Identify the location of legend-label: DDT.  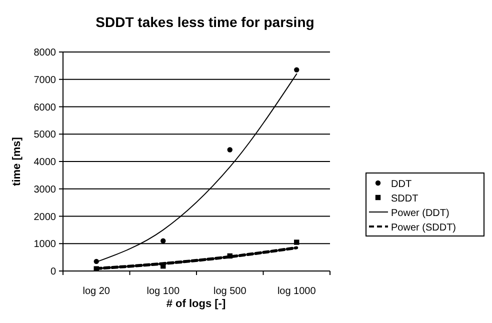
(401, 184).